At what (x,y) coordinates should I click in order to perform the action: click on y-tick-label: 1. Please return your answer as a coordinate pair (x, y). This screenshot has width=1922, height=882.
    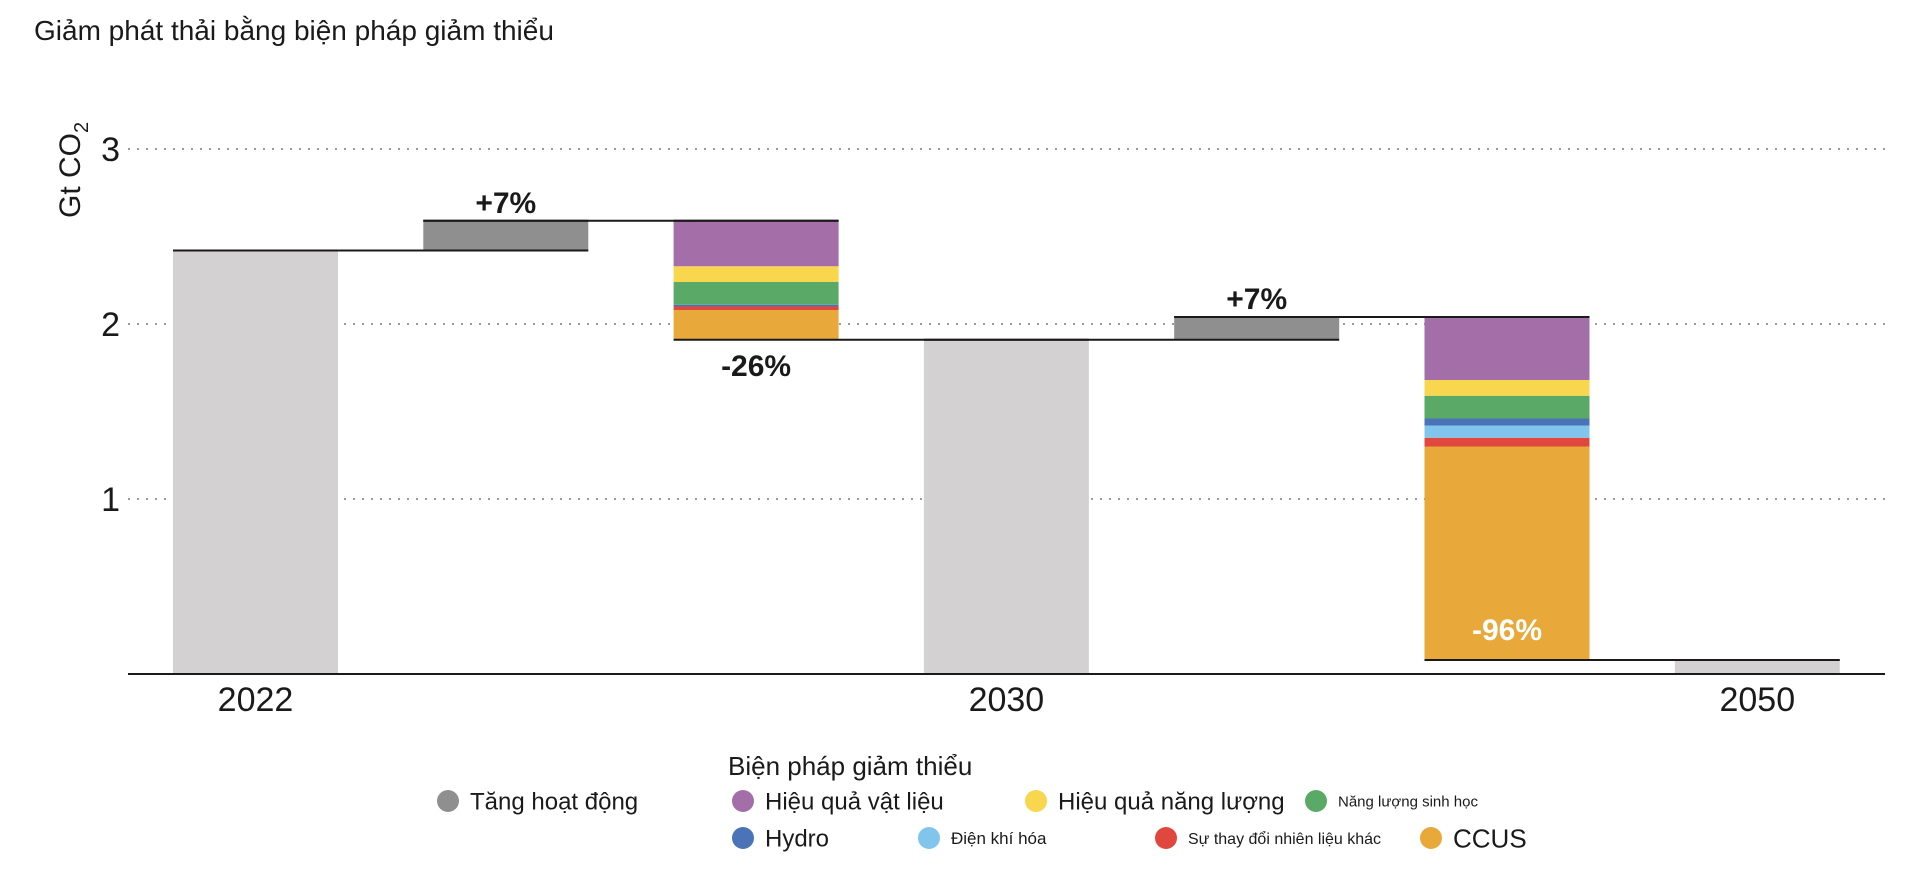
    Looking at the image, I should click on (110, 500).